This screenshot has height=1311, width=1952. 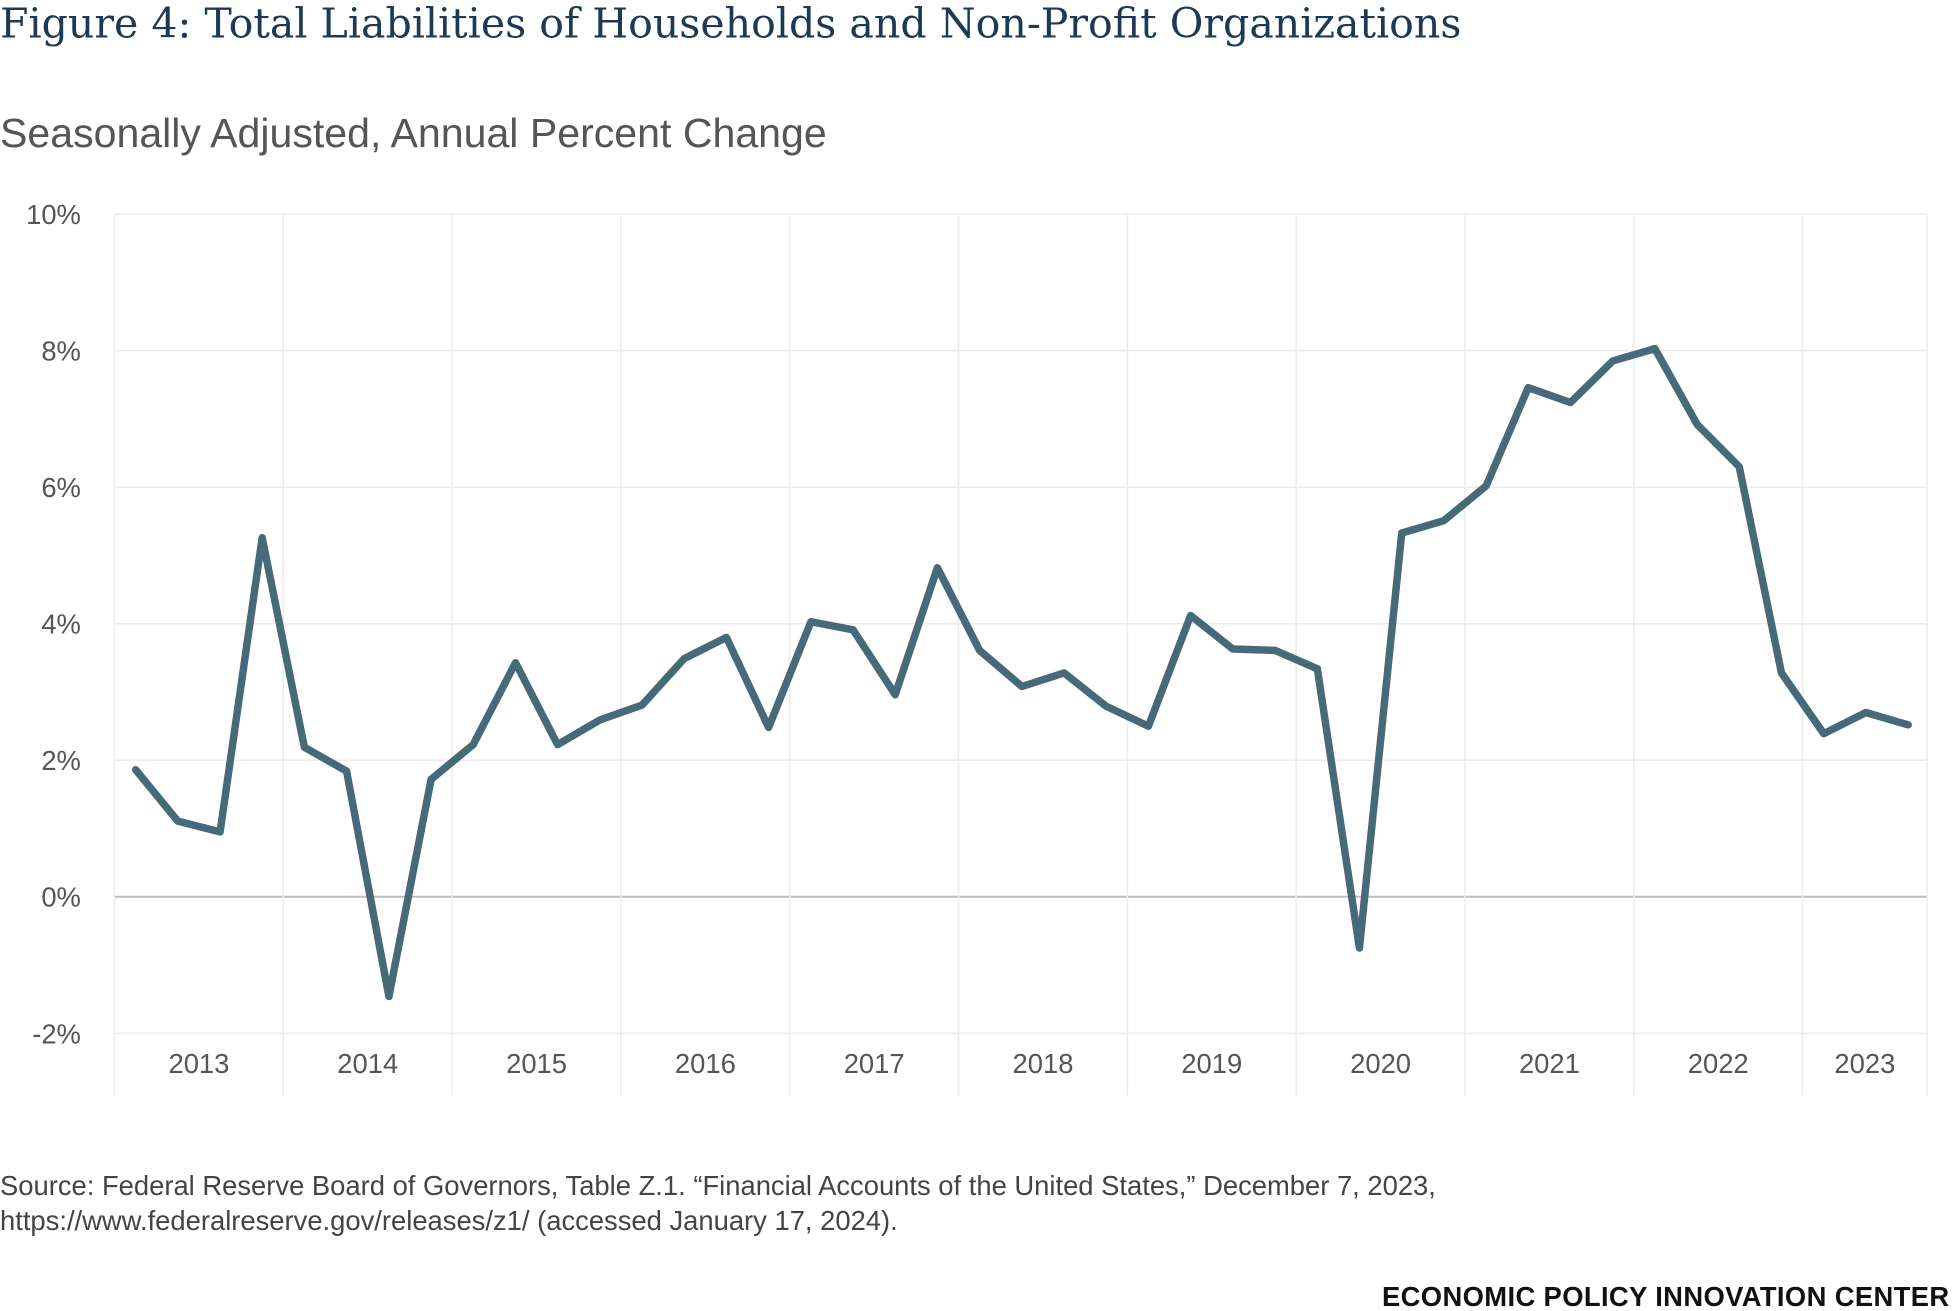 I want to click on y-tick-label: 10%, so click(x=53, y=214).